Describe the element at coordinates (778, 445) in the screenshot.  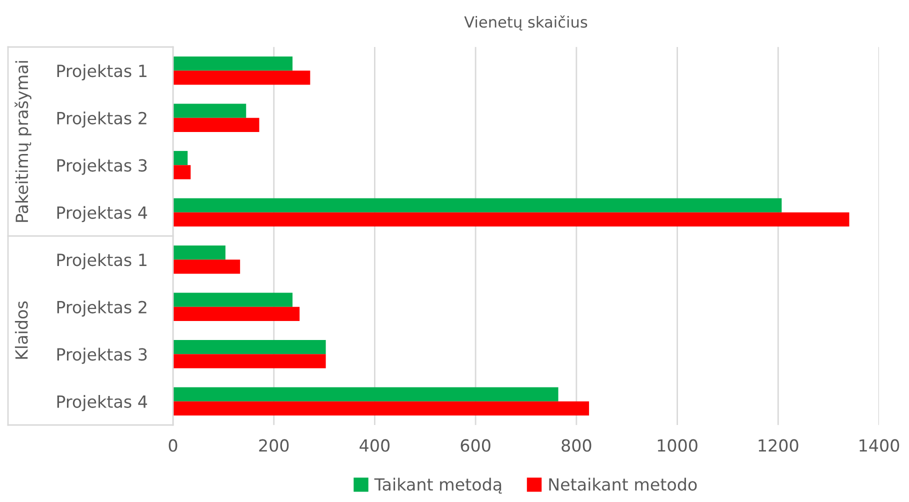
I see `x-tick-label: 1200` at that location.